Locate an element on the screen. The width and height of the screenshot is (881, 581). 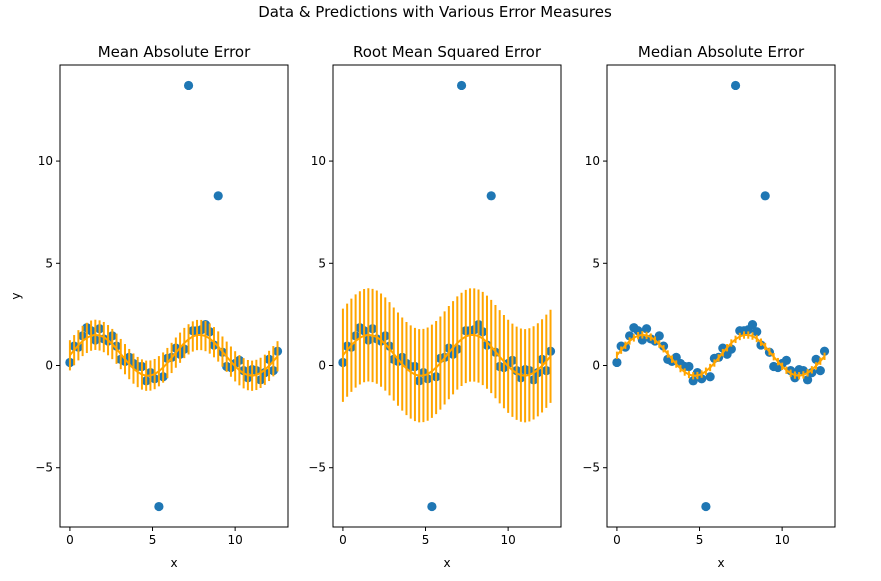
subplot-title: Median Absolute Error is located at coordinates (721, 52).